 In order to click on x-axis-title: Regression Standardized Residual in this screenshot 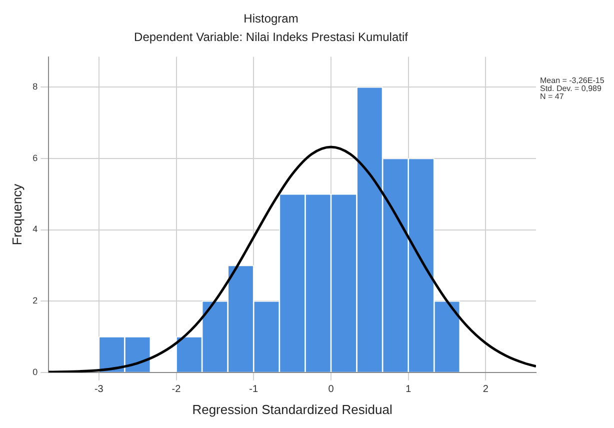, I will do `click(292, 409)`.